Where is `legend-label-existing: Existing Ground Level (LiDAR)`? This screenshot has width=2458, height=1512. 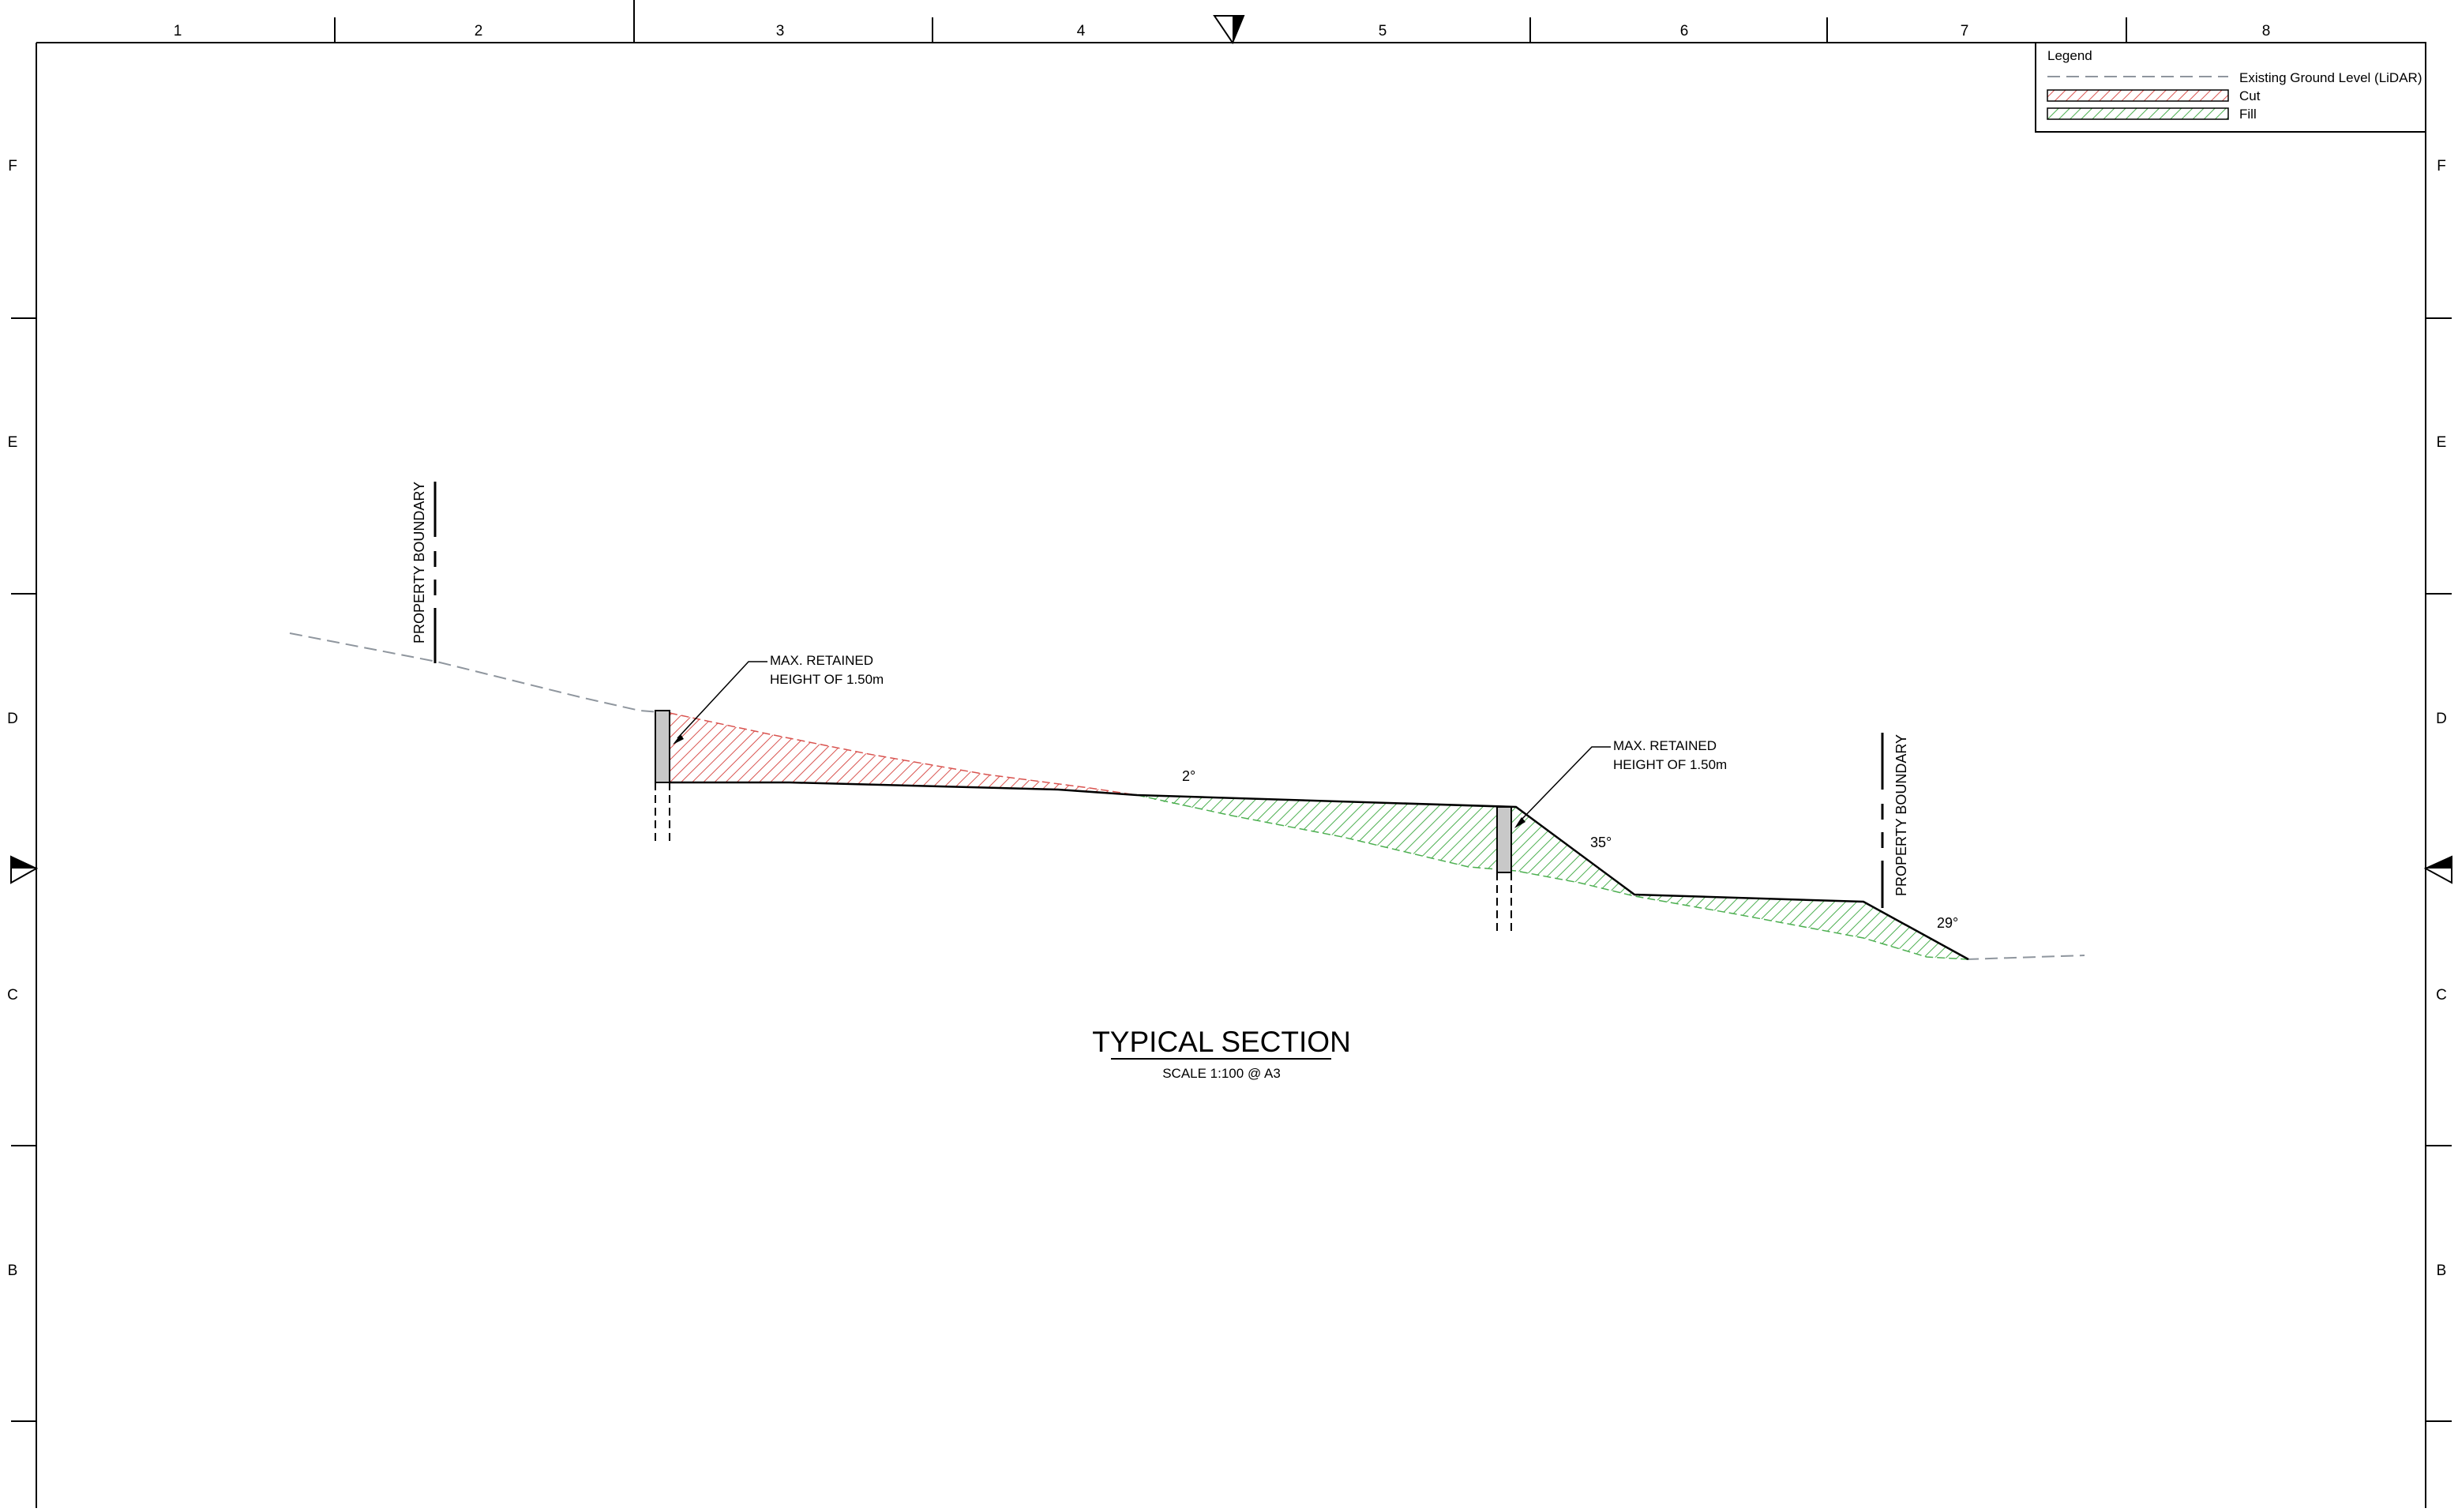
legend-label-existing: Existing Ground Level (LiDAR) is located at coordinates (2330, 78).